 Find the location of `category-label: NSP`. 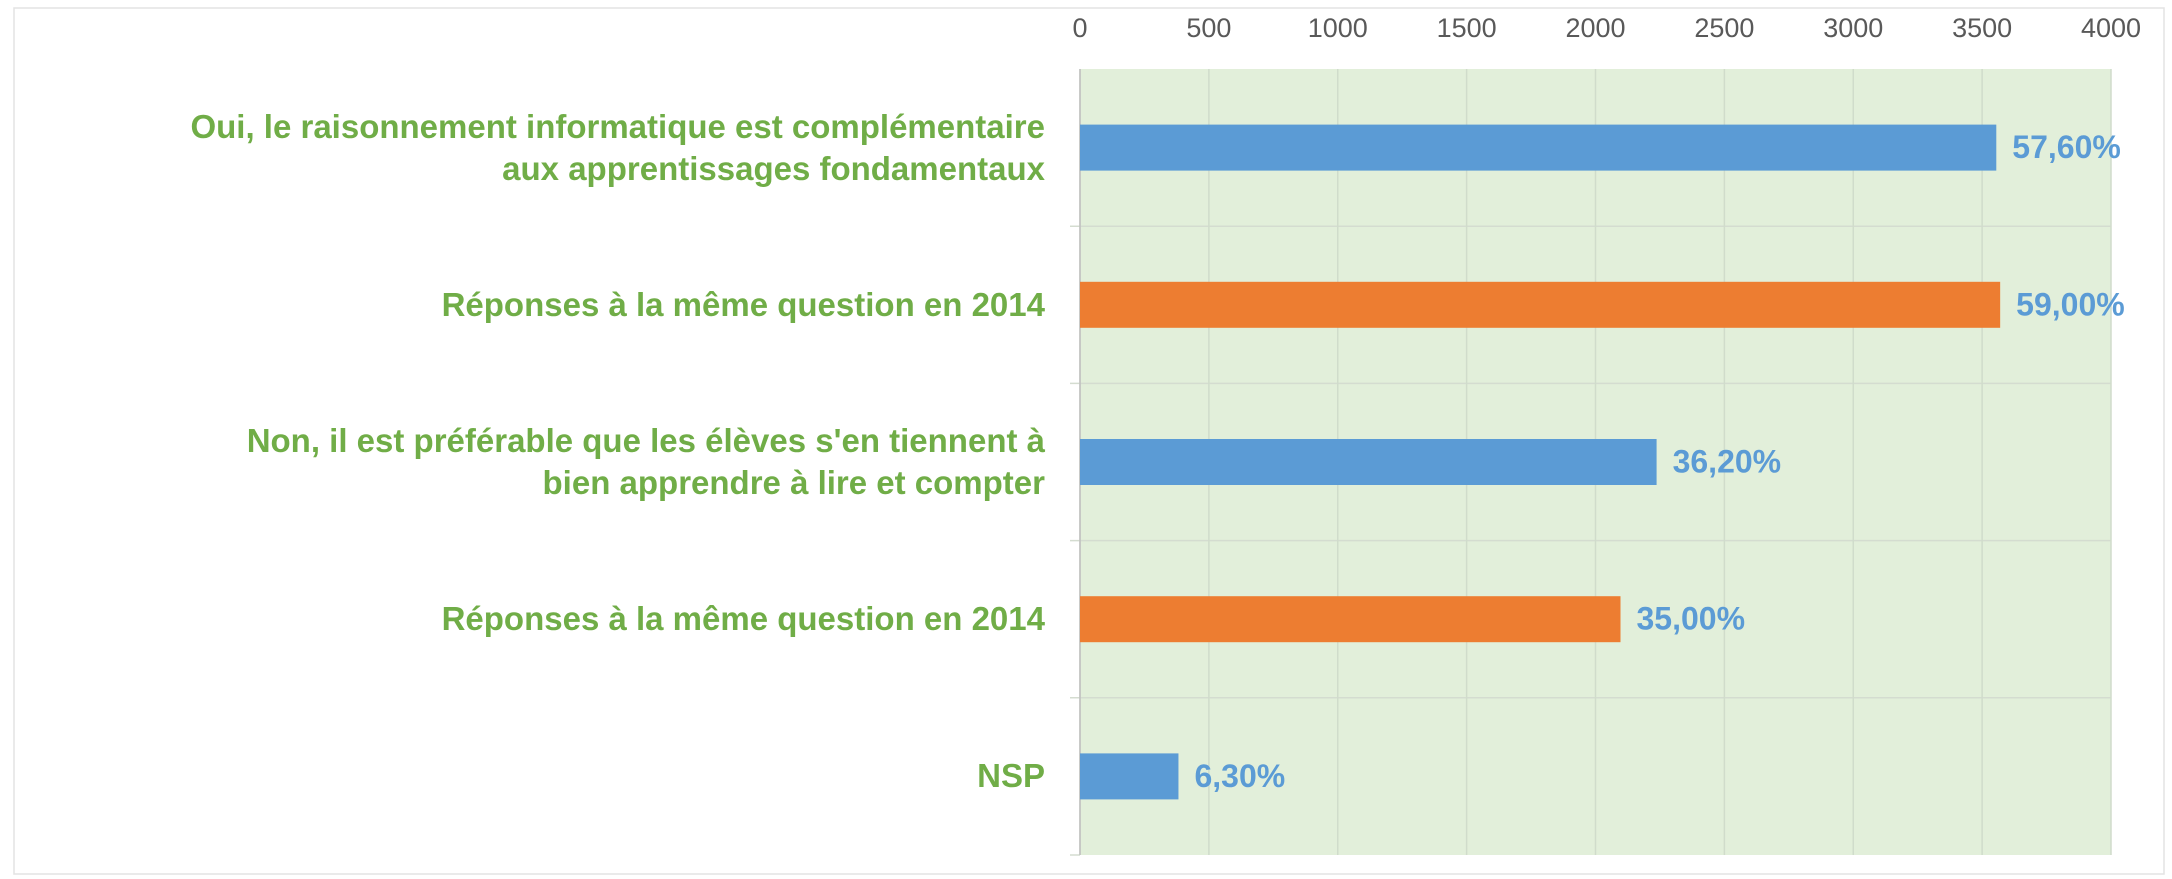

category-label: NSP is located at coordinates (1011, 776).